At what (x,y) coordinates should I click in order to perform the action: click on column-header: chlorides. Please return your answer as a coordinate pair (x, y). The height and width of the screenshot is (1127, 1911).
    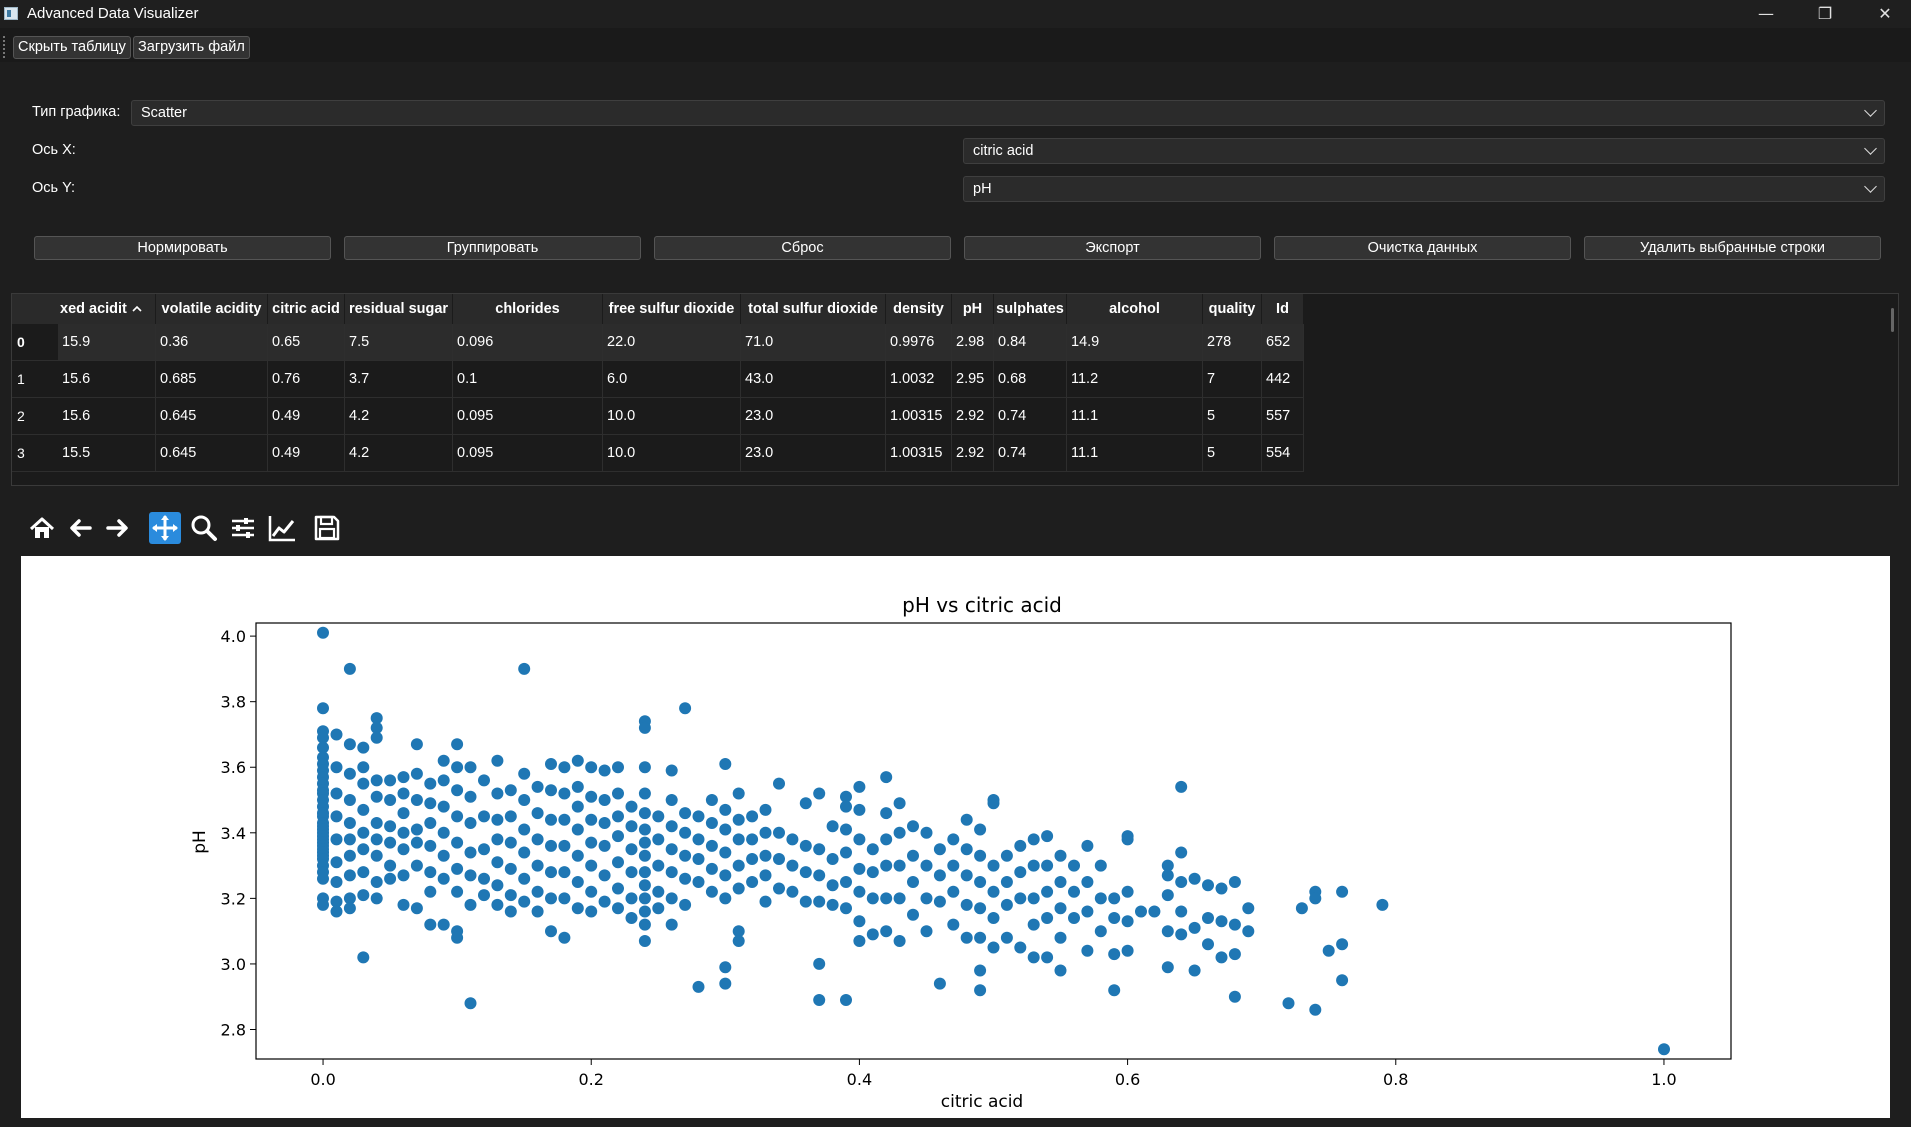
    Looking at the image, I should click on (528, 309).